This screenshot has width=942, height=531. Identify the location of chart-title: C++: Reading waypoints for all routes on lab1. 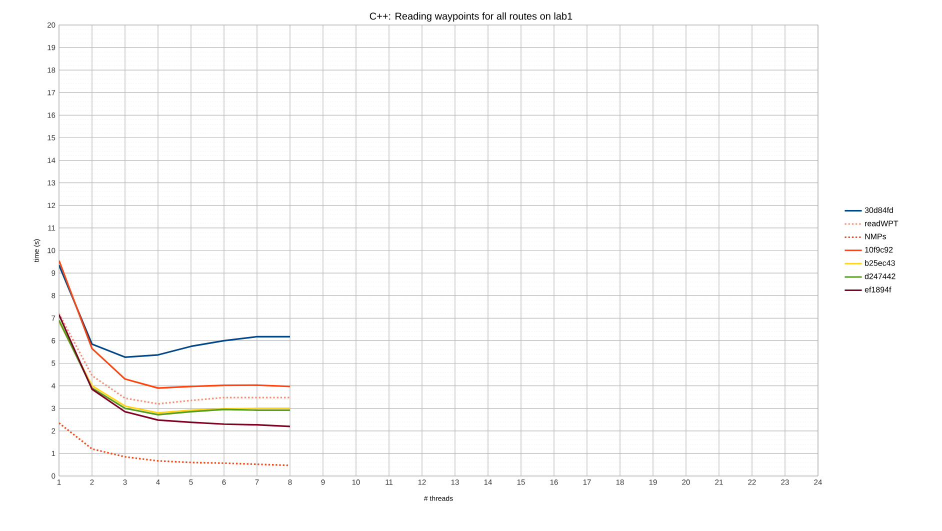
(471, 17).